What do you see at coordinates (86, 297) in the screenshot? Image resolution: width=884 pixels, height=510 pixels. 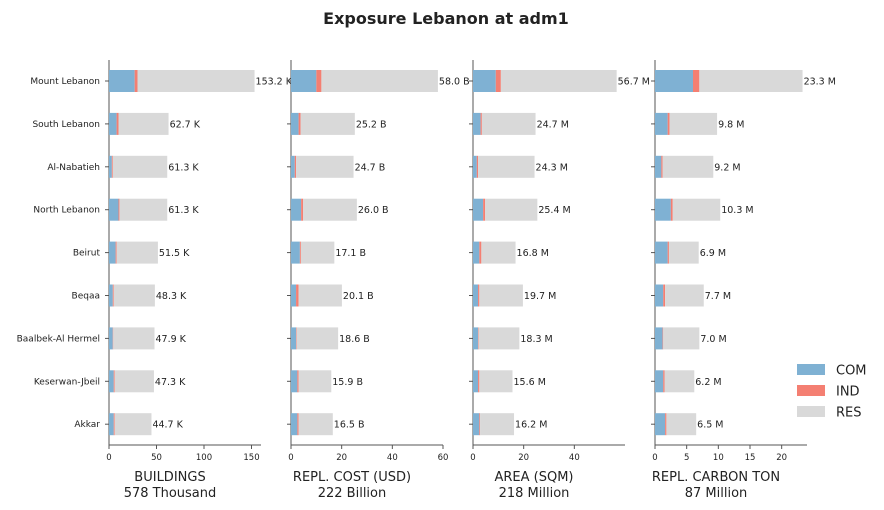 I see `category-label: Beqaa` at bounding box center [86, 297].